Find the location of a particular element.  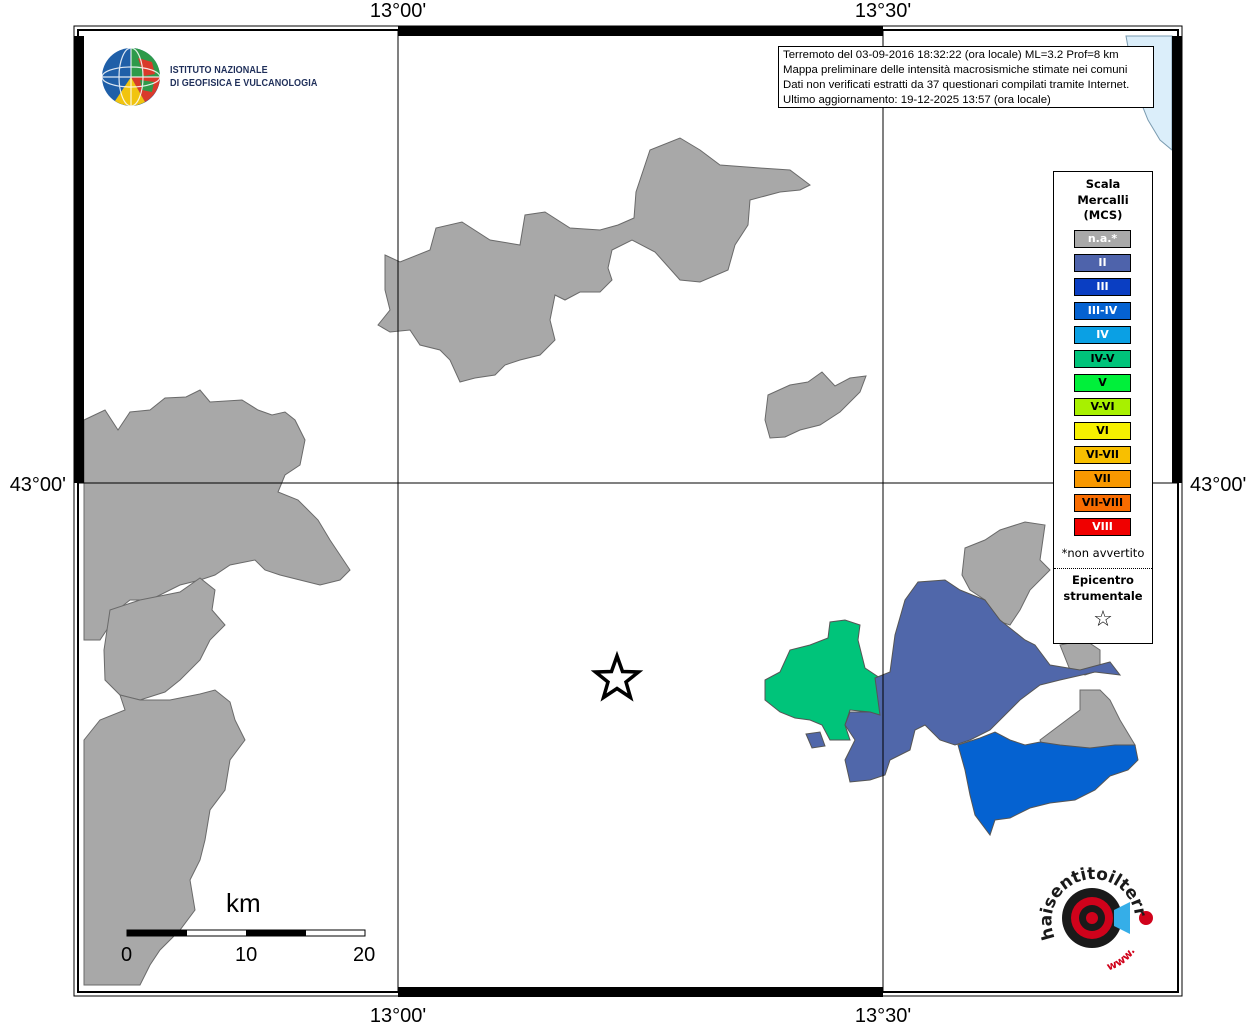

legend-item: V-VI is located at coordinates (1102, 407).